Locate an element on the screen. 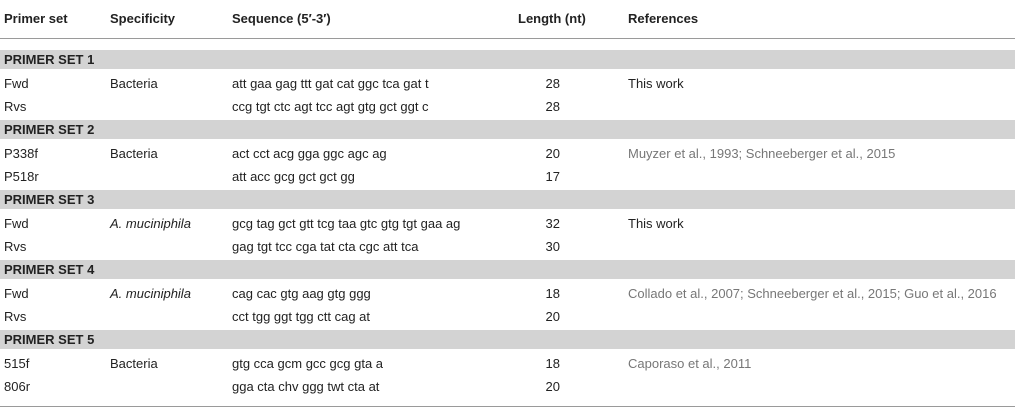 Image resolution: width=1015 pixels, height=409 pixels. header-rule is located at coordinates (507, 38).